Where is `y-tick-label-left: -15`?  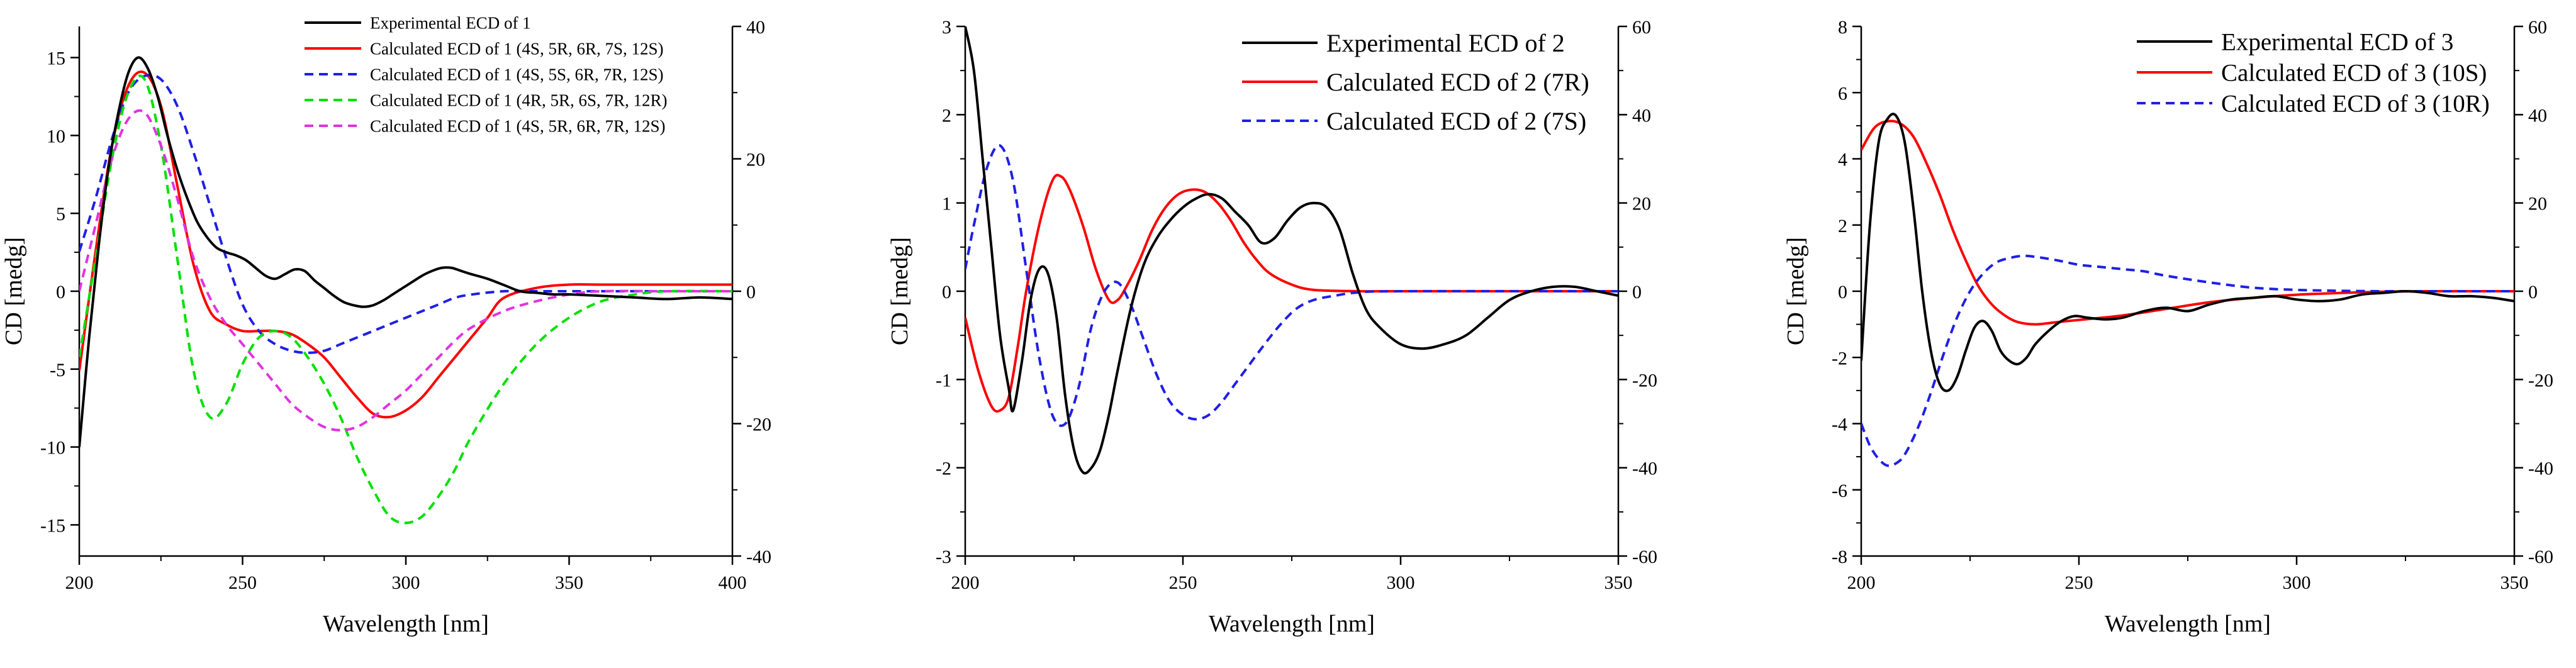
y-tick-label-left: -15 is located at coordinates (52, 525).